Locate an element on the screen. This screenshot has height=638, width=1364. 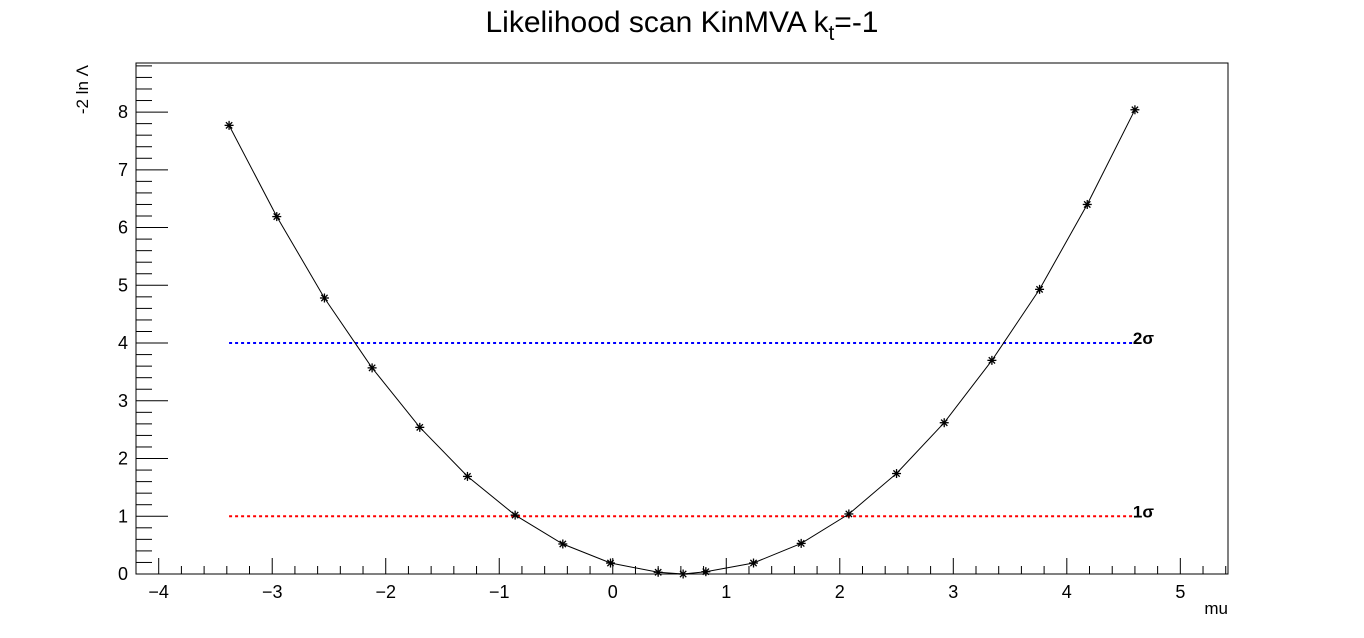
x-tick-label: −2 is located at coordinates (385, 592).